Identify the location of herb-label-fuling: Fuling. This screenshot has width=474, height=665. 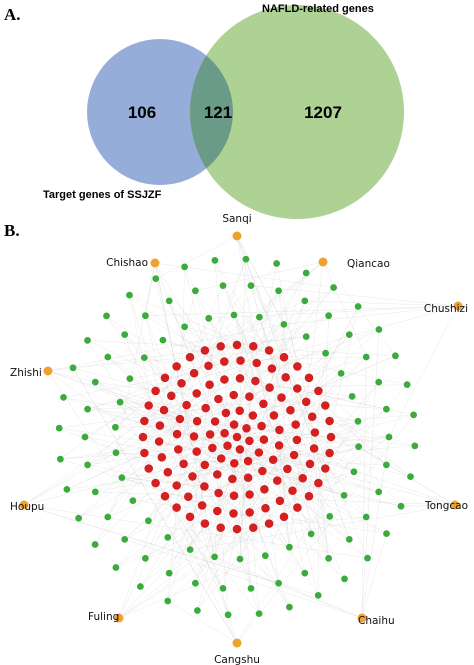
(103, 617).